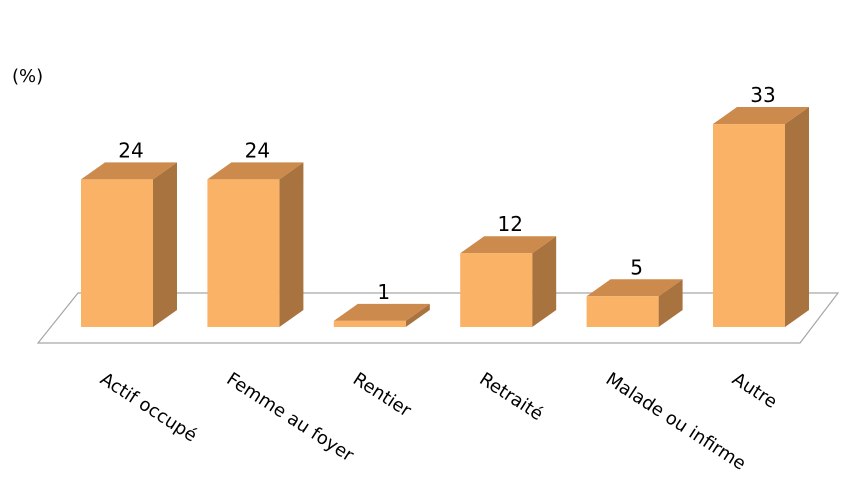 The height and width of the screenshot is (490, 845). I want to click on chart-floor-plane, so click(438, 318).